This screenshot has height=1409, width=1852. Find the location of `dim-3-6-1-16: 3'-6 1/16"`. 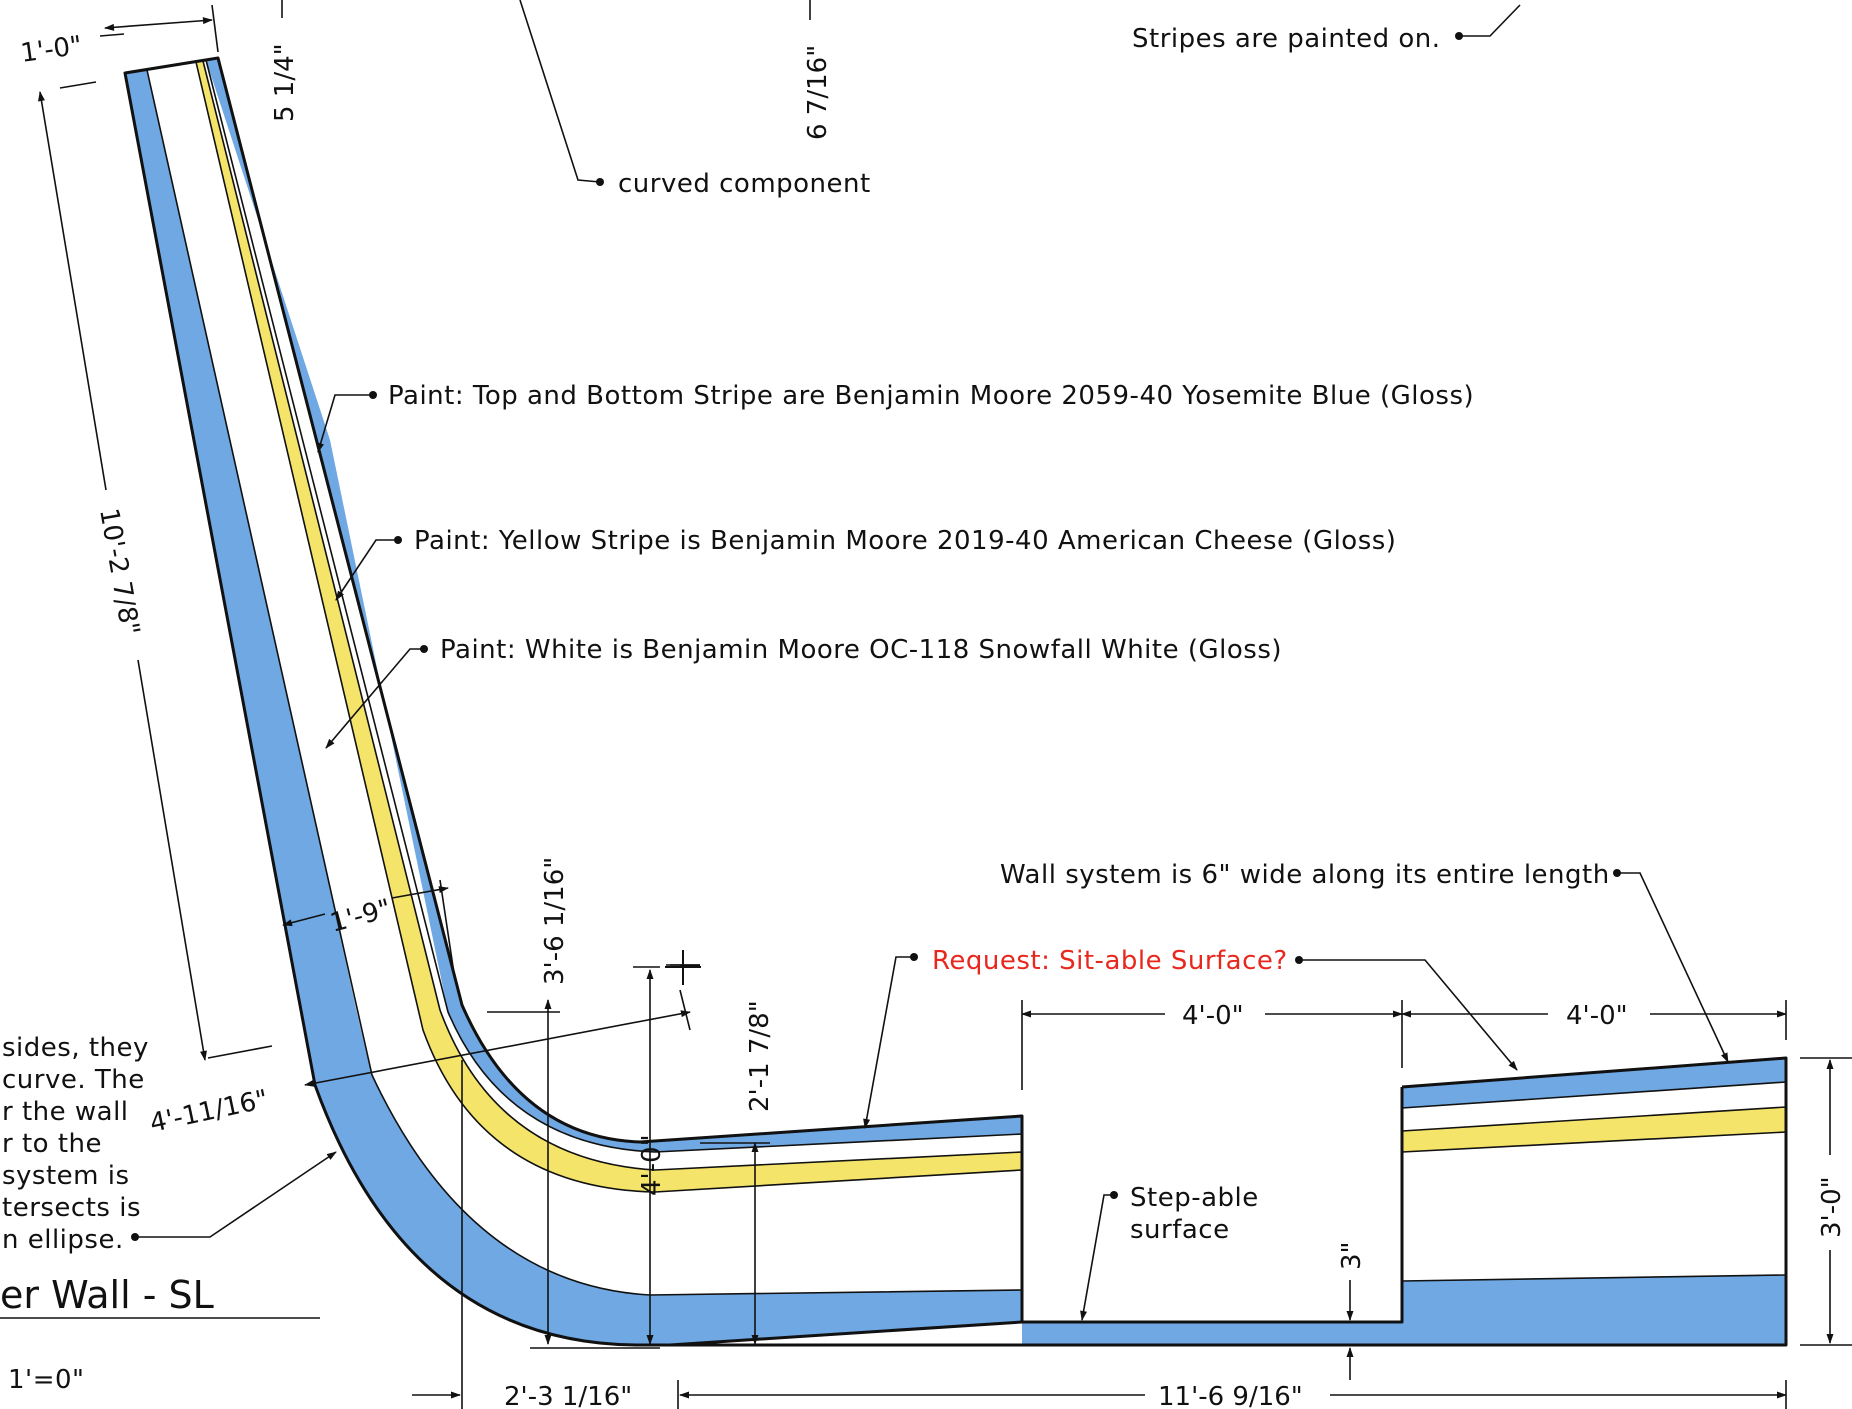

dim-3-6-1-16: 3'-6 1/16" is located at coordinates (555, 921).